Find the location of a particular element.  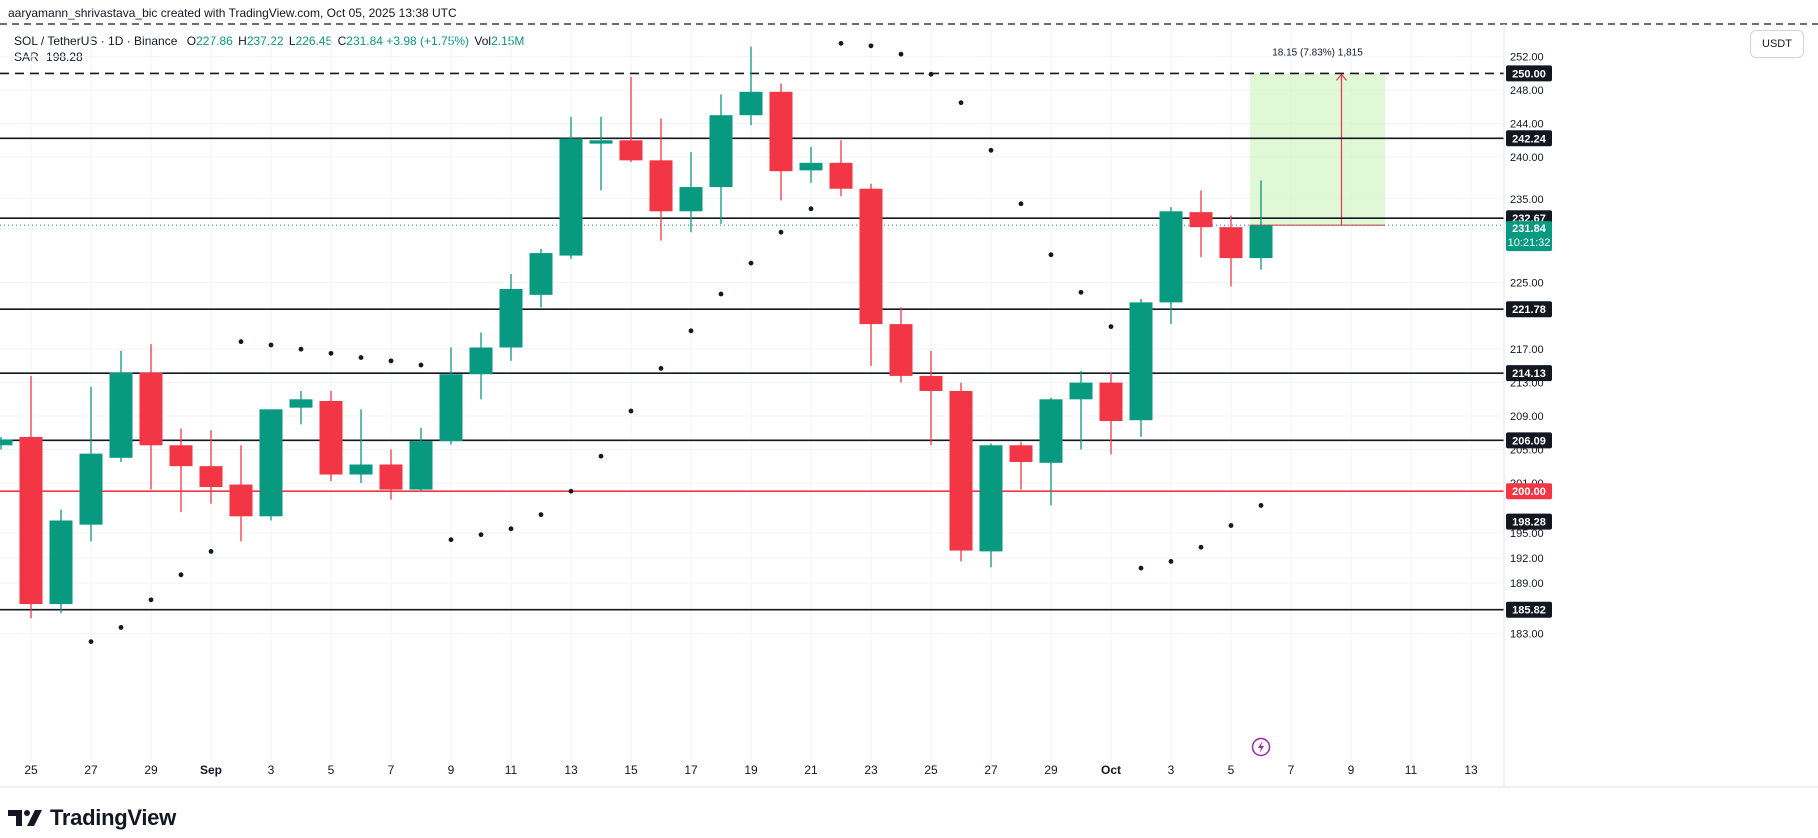

x-tick-label: 21 is located at coordinates (811, 770).